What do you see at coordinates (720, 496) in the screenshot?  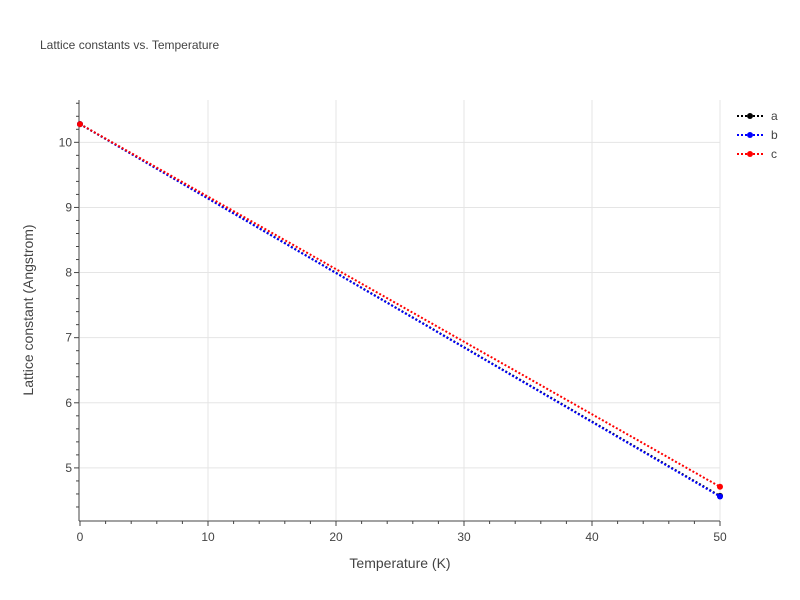 I see `data-point-b` at bounding box center [720, 496].